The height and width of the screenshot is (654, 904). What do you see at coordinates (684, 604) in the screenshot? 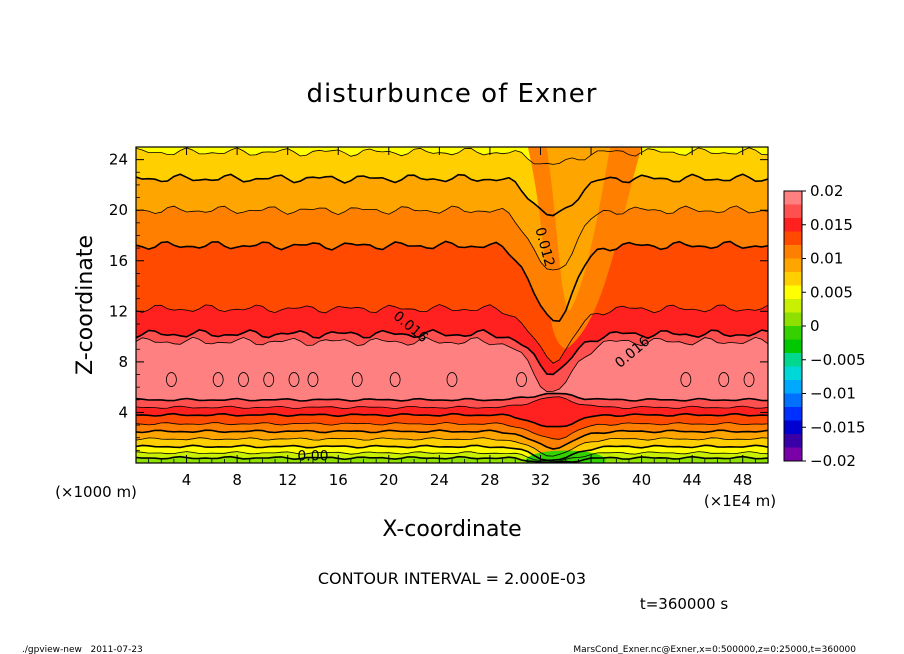
I see `time-label: t=360000 s` at bounding box center [684, 604].